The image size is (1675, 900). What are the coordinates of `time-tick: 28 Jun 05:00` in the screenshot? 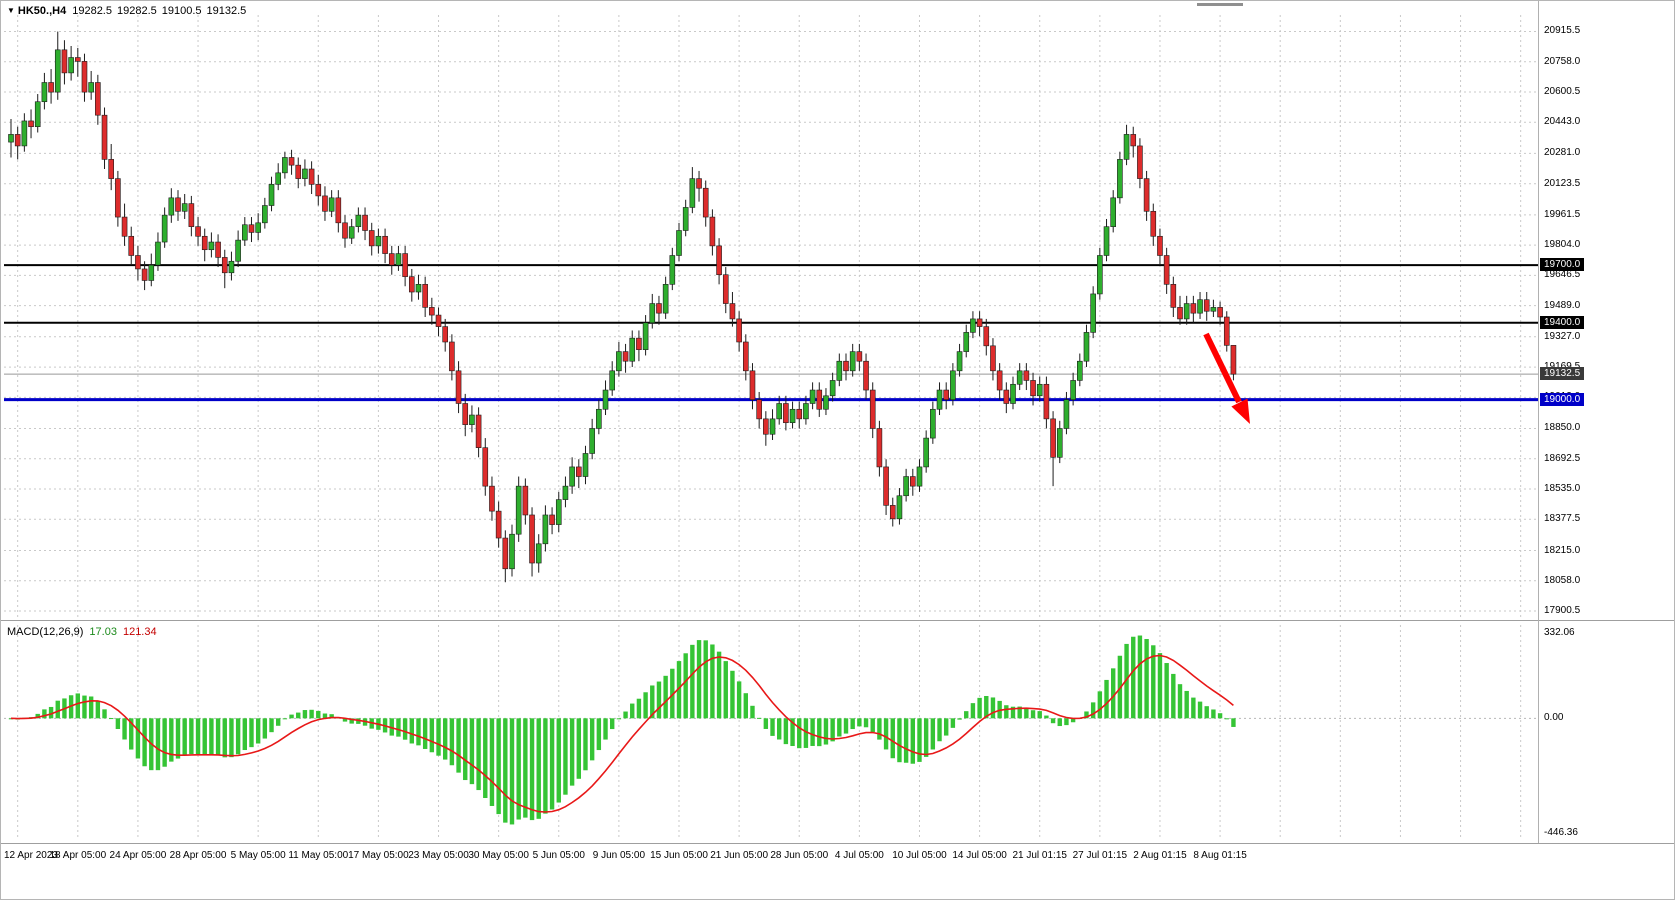 It's located at (799, 855).